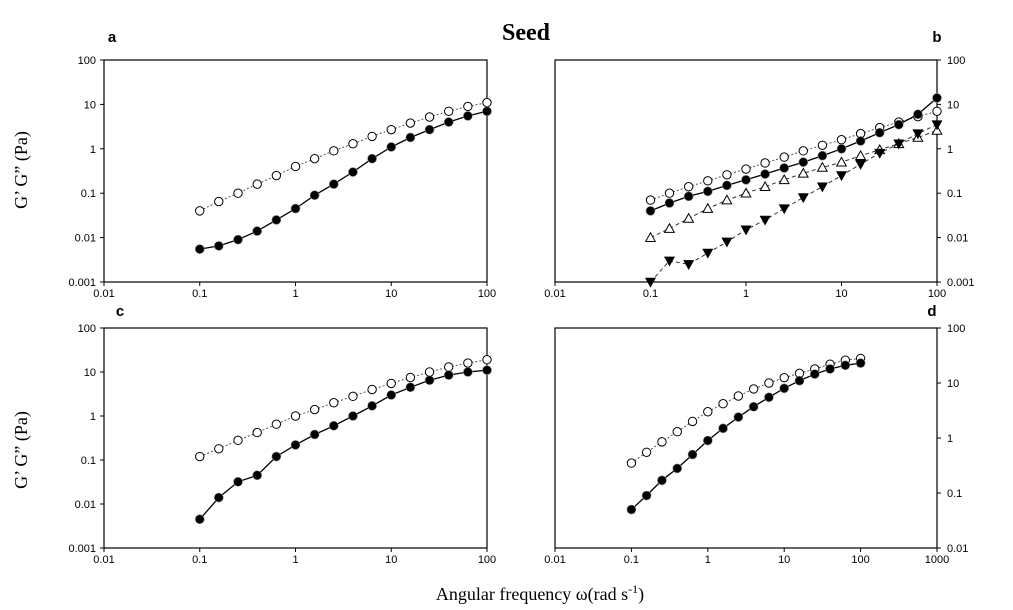 This screenshot has height=610, width=1013. What do you see at coordinates (487, 294) in the screenshot?
I see `panel-a-x-tick-label: 100` at bounding box center [487, 294].